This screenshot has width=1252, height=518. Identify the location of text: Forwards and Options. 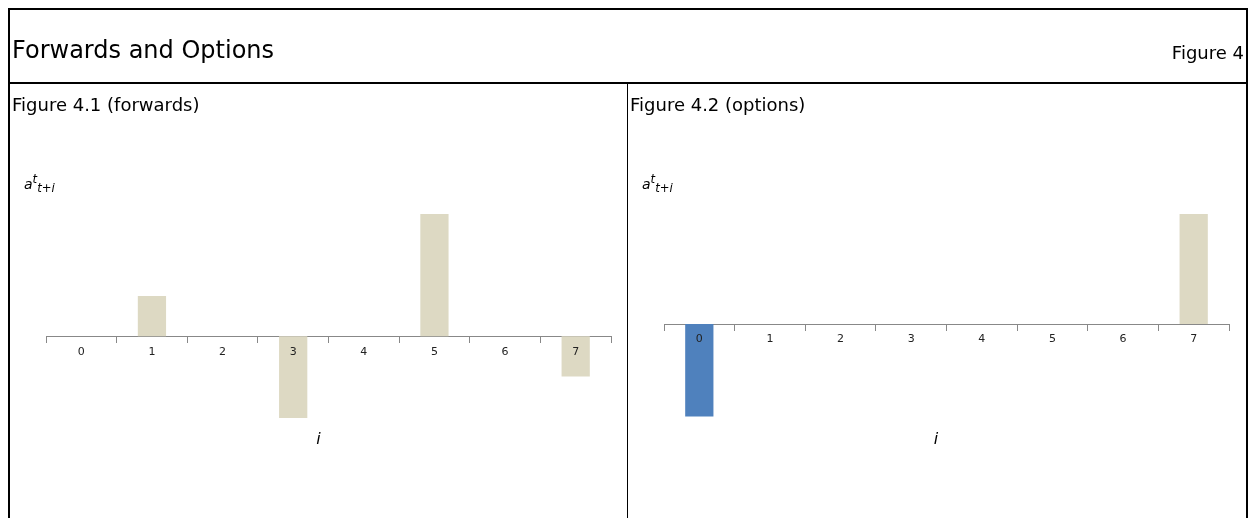
(143, 50).